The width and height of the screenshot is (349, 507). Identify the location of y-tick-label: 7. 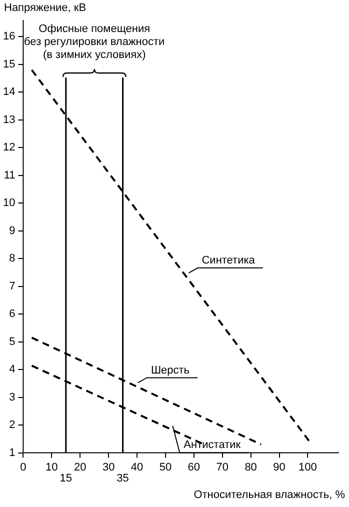
(12, 286).